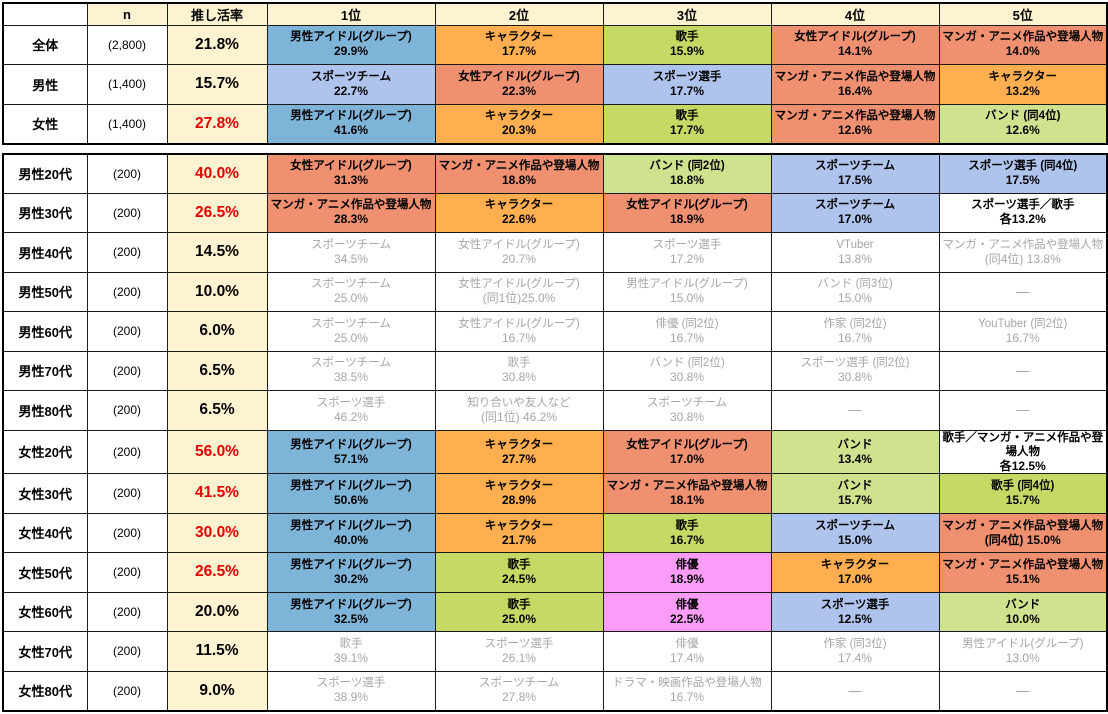 The height and width of the screenshot is (714, 1108). Describe the element at coordinates (1023, 651) in the screenshot. I see `rank-cell: 男性アイドル(グループ) 13.0%` at that location.